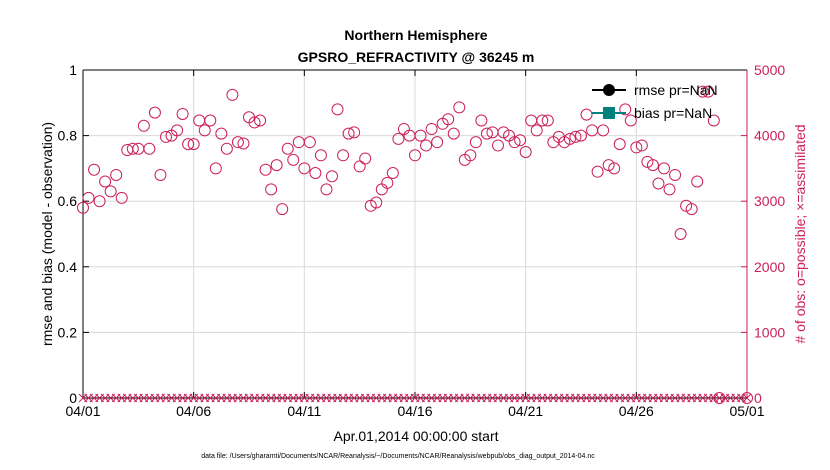 This screenshot has width=830, height=470. What do you see at coordinates (68, 136) in the screenshot?
I see `y-tick-label-left: 0.8` at bounding box center [68, 136].